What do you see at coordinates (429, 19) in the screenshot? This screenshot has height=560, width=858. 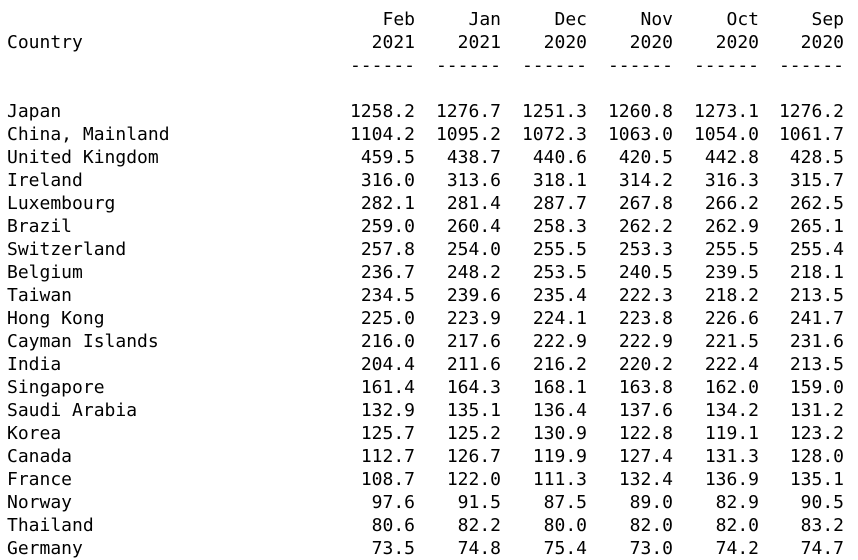 I see `header-month-row: Feb Jan Dec Nov Oct Sep` at bounding box center [429, 19].